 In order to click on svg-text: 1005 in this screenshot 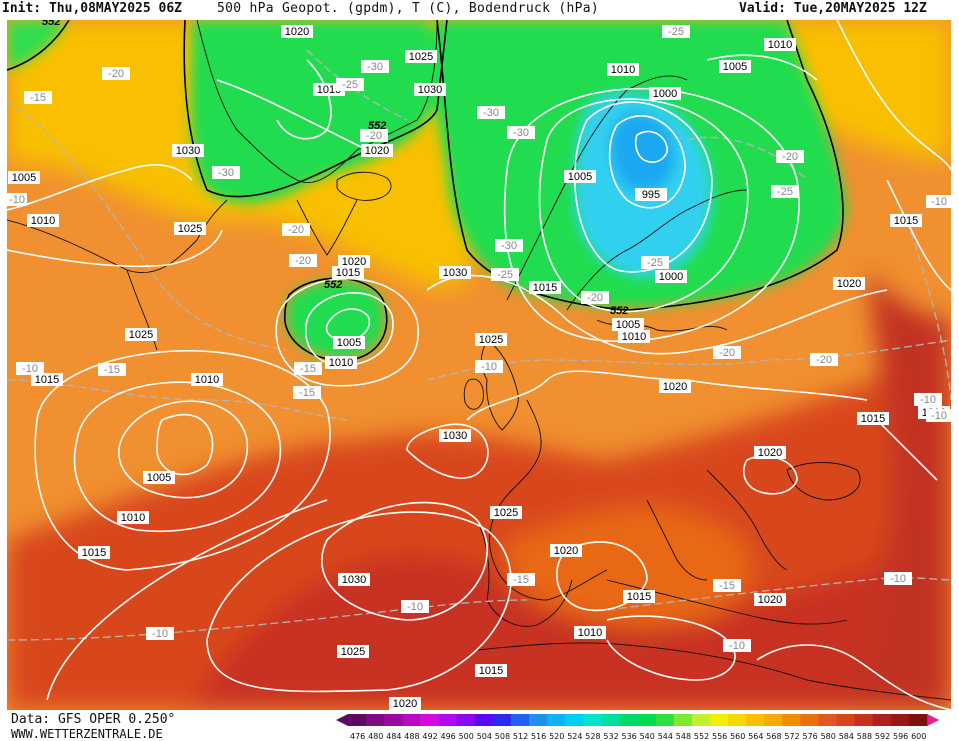, I will do `click(24, 178)`.